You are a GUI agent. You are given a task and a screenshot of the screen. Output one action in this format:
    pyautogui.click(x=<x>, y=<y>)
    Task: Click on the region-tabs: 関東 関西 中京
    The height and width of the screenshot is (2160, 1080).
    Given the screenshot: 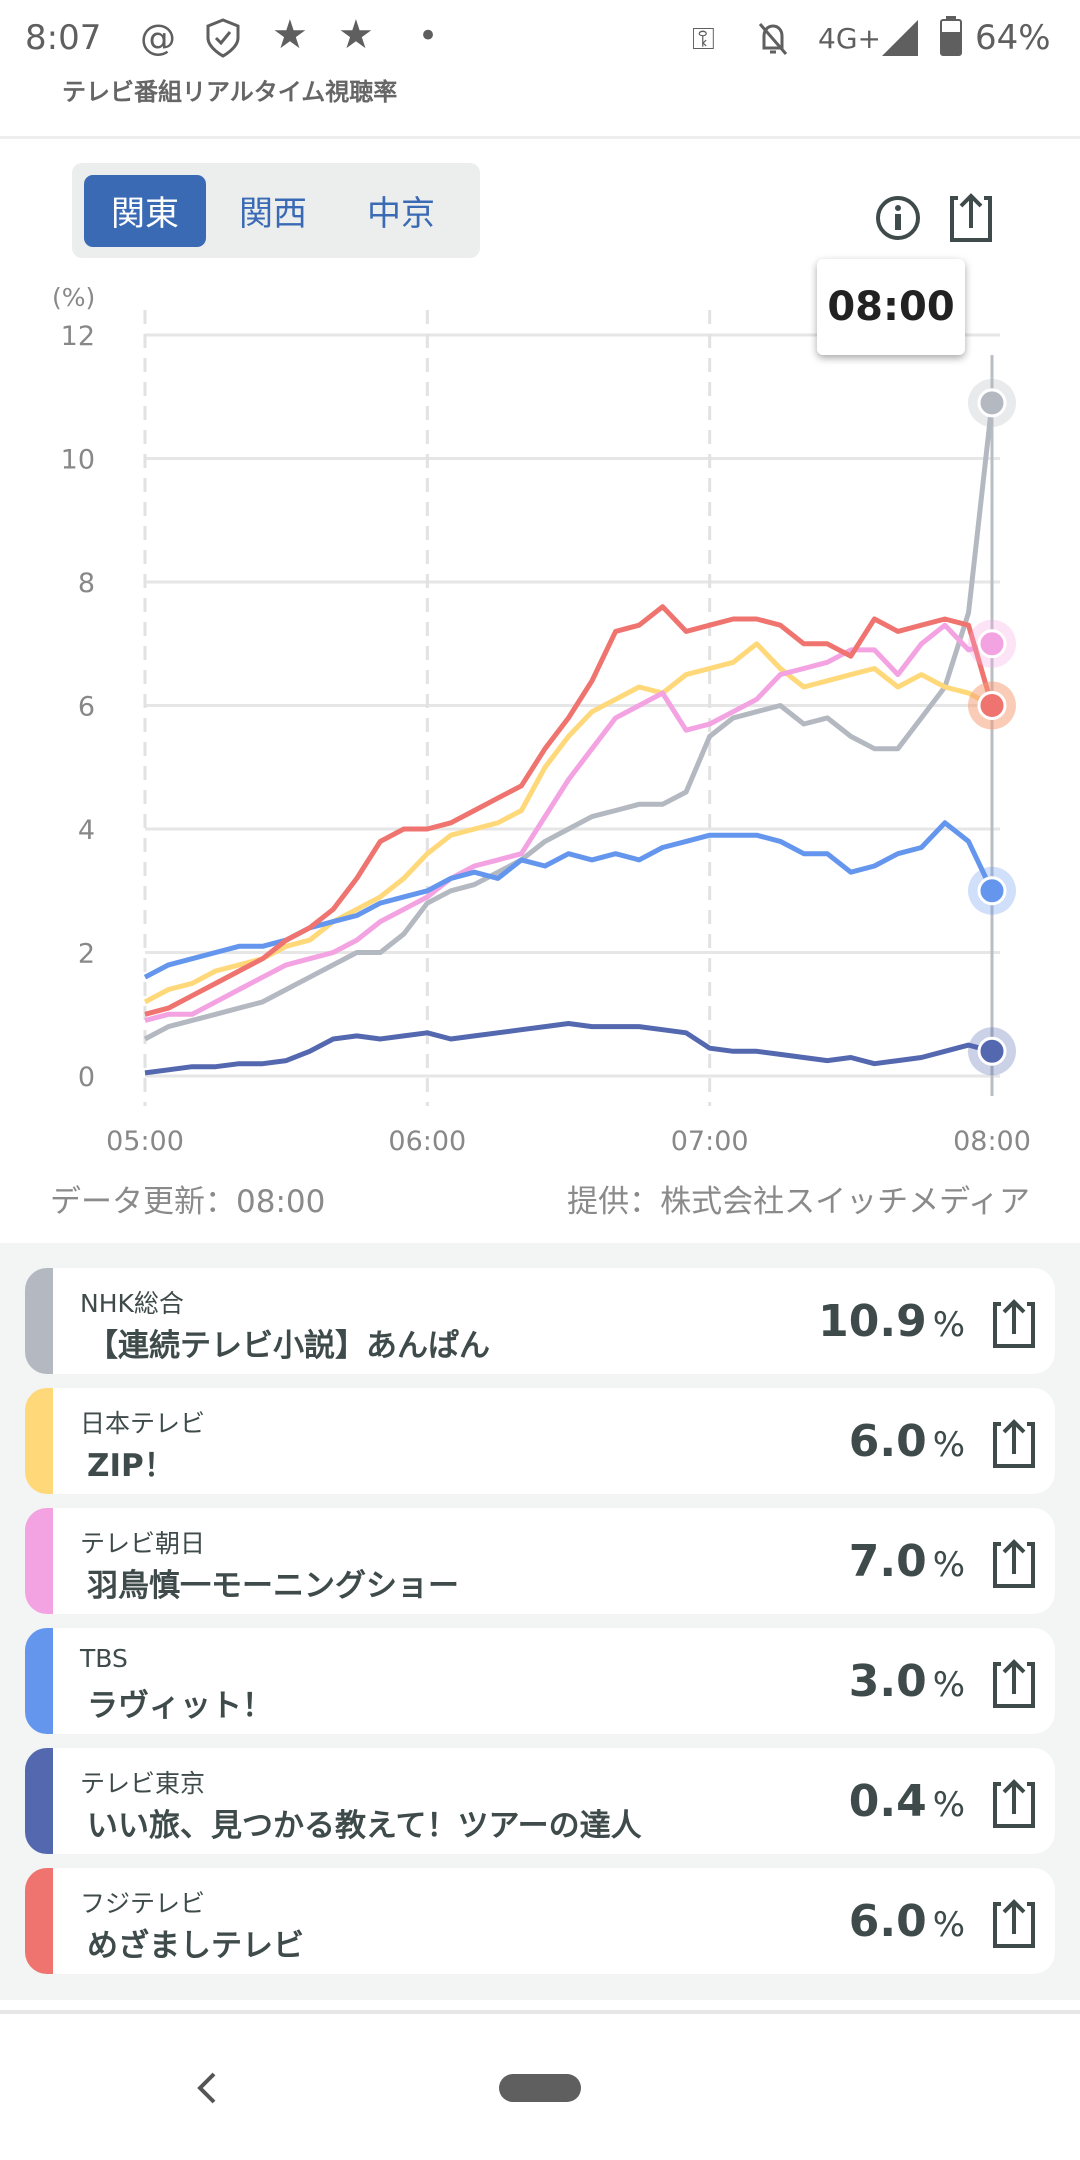 What is the action you would take?
    pyautogui.click(x=276, y=210)
    